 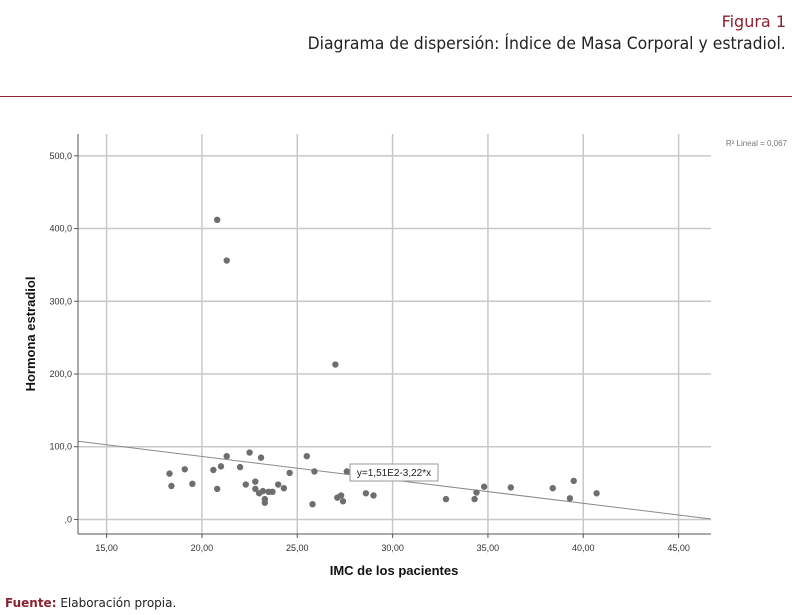 I want to click on title-divider, so click(x=396, y=96).